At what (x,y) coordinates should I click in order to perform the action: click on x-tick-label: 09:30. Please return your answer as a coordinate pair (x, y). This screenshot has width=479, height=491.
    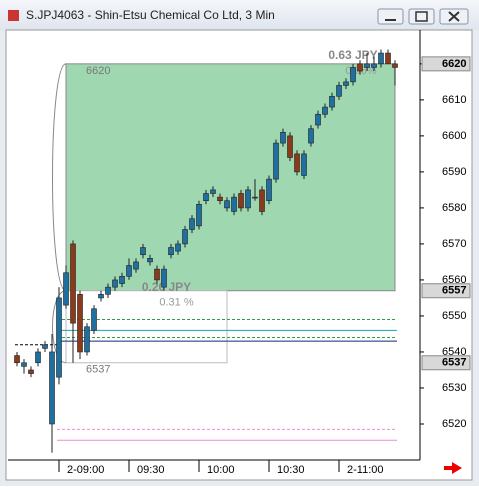
    Looking at the image, I should click on (151, 470).